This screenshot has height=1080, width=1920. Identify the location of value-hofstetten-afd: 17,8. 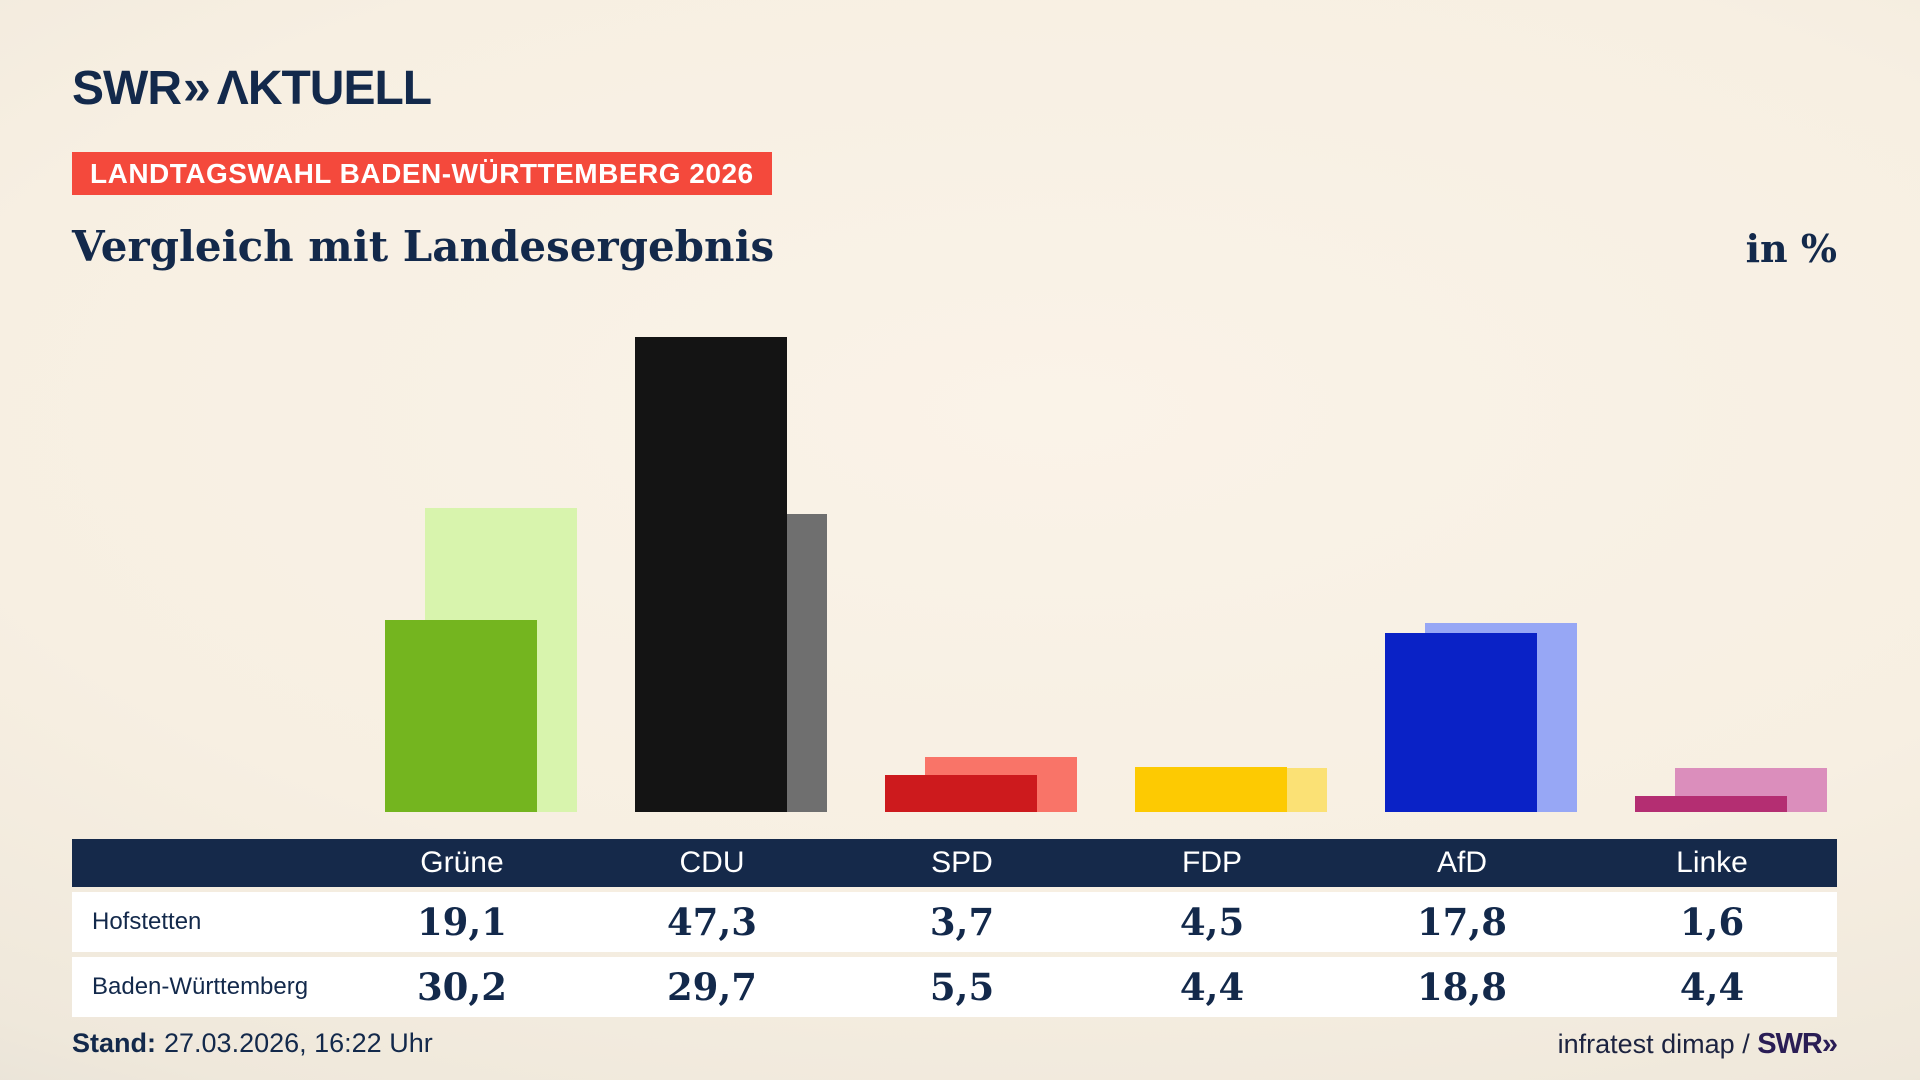
(1462, 922).